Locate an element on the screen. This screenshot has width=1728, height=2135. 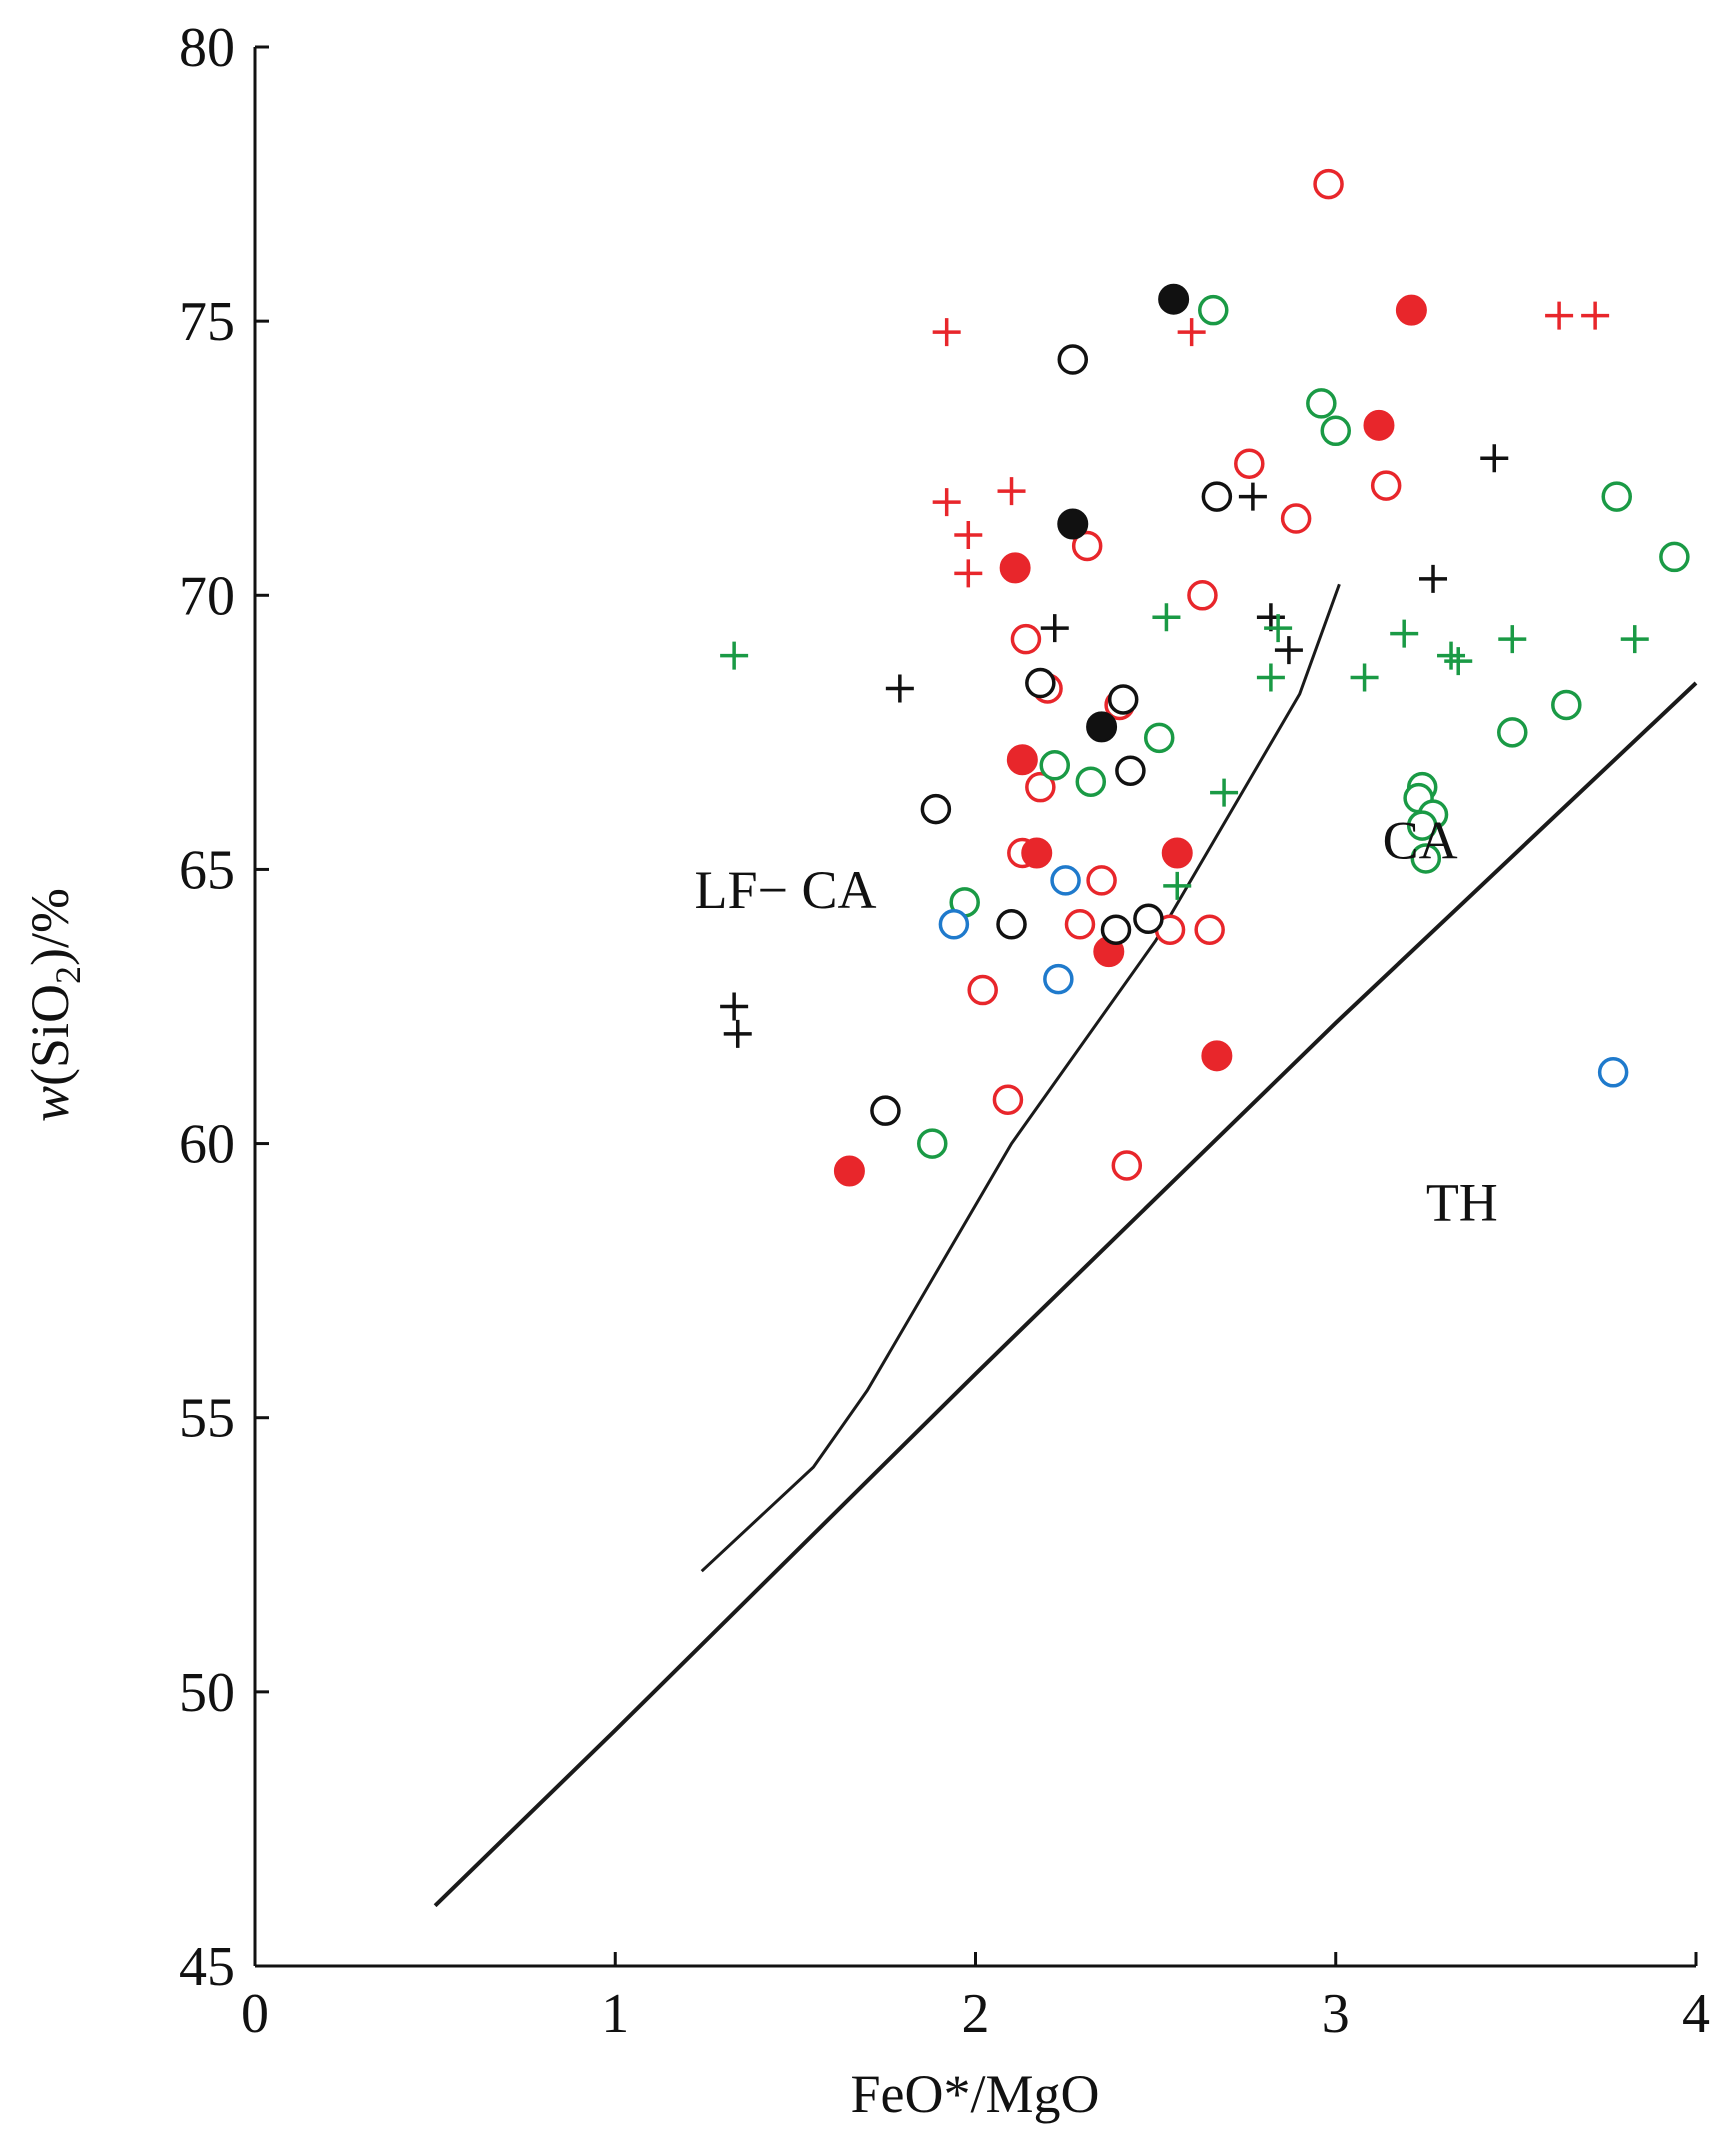
y-tick-label: 60 is located at coordinates (207, 1145).